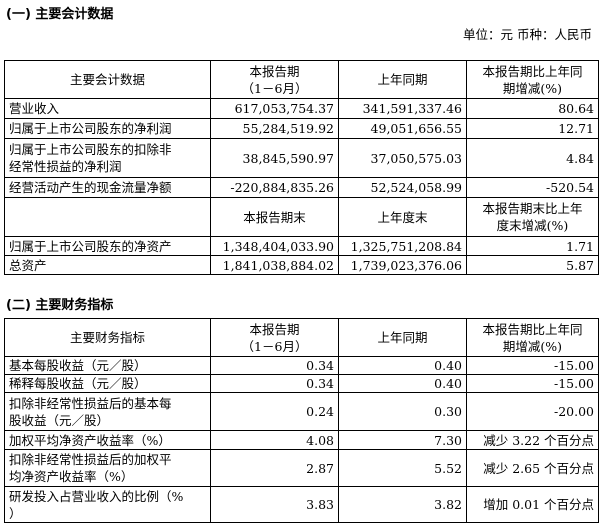  Describe the element at coordinates (274, 411) in the screenshot. I see `cell-value: 0.24` at that location.